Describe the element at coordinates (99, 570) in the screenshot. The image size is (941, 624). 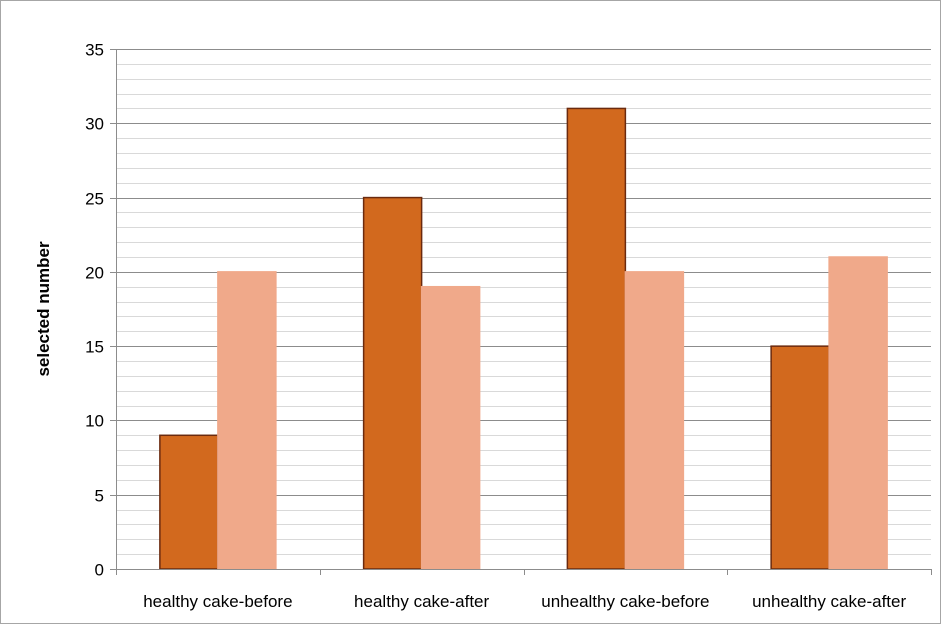
I see `y-tick-label: 0` at that location.